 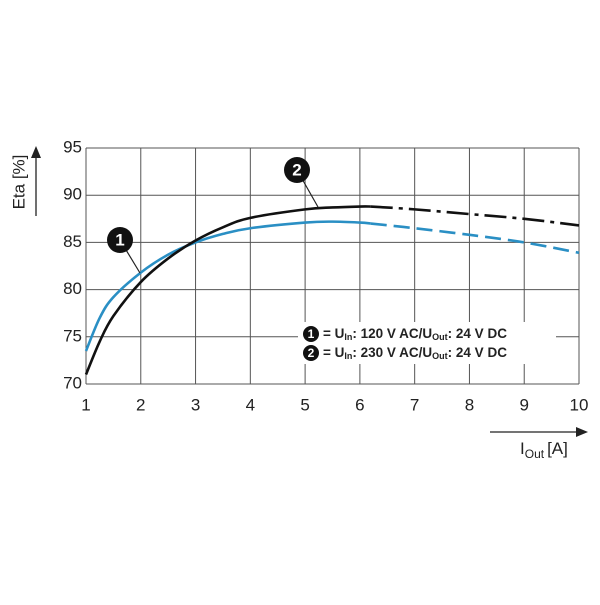 I want to click on label-part: I, so click(x=522, y=448).